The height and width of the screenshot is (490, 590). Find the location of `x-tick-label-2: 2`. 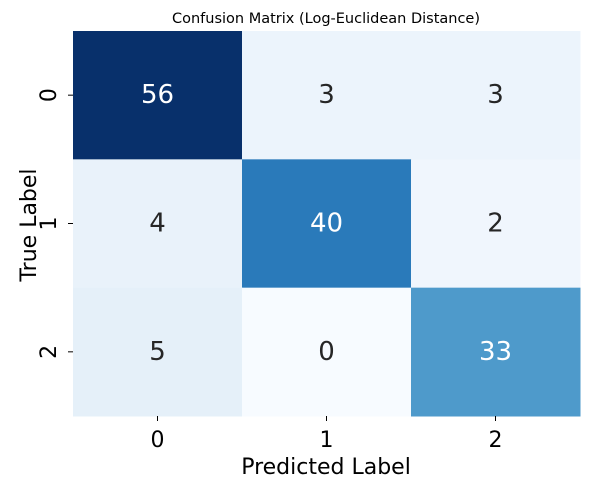

x-tick-label-2: 2 is located at coordinates (496, 440).